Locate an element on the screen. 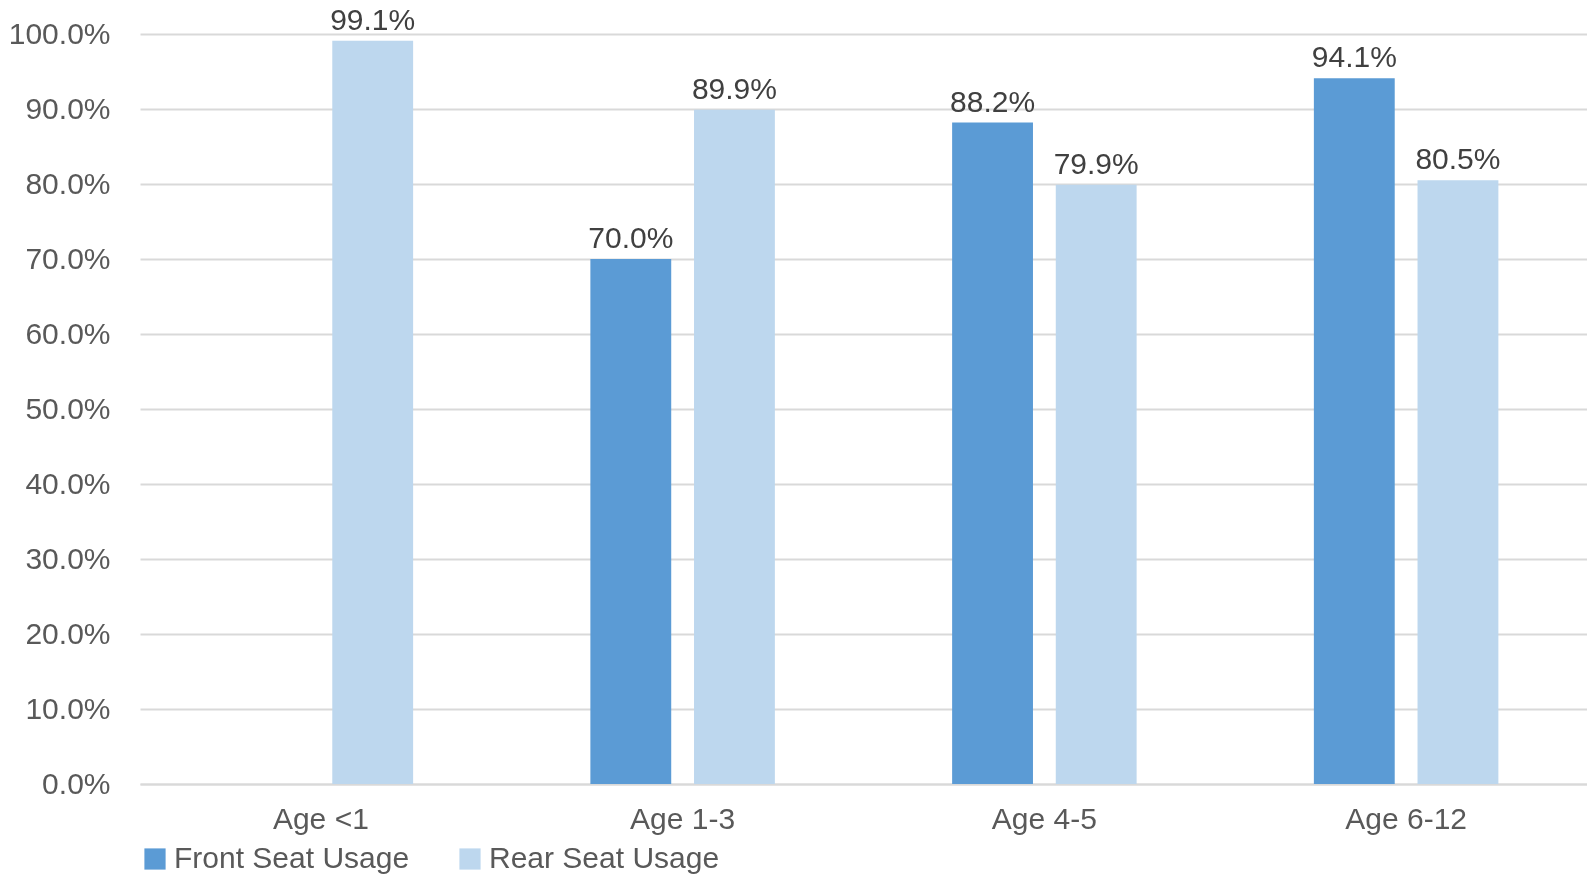 The image size is (1587, 876). y-tick-label: 40.0% is located at coordinates (68, 483).